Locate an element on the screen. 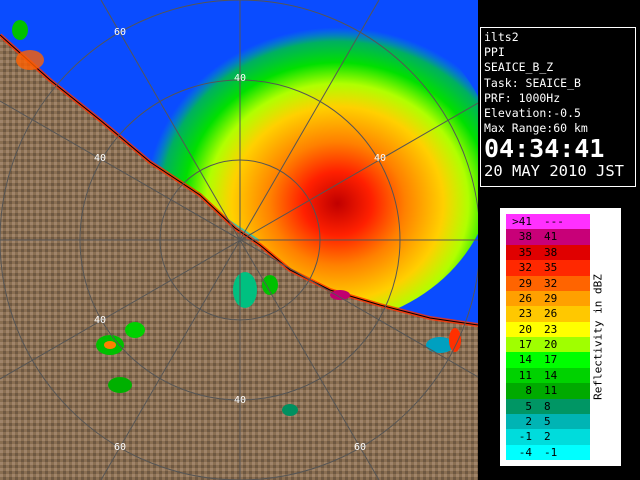  legend-row: 23 26 is located at coordinates (548, 314).